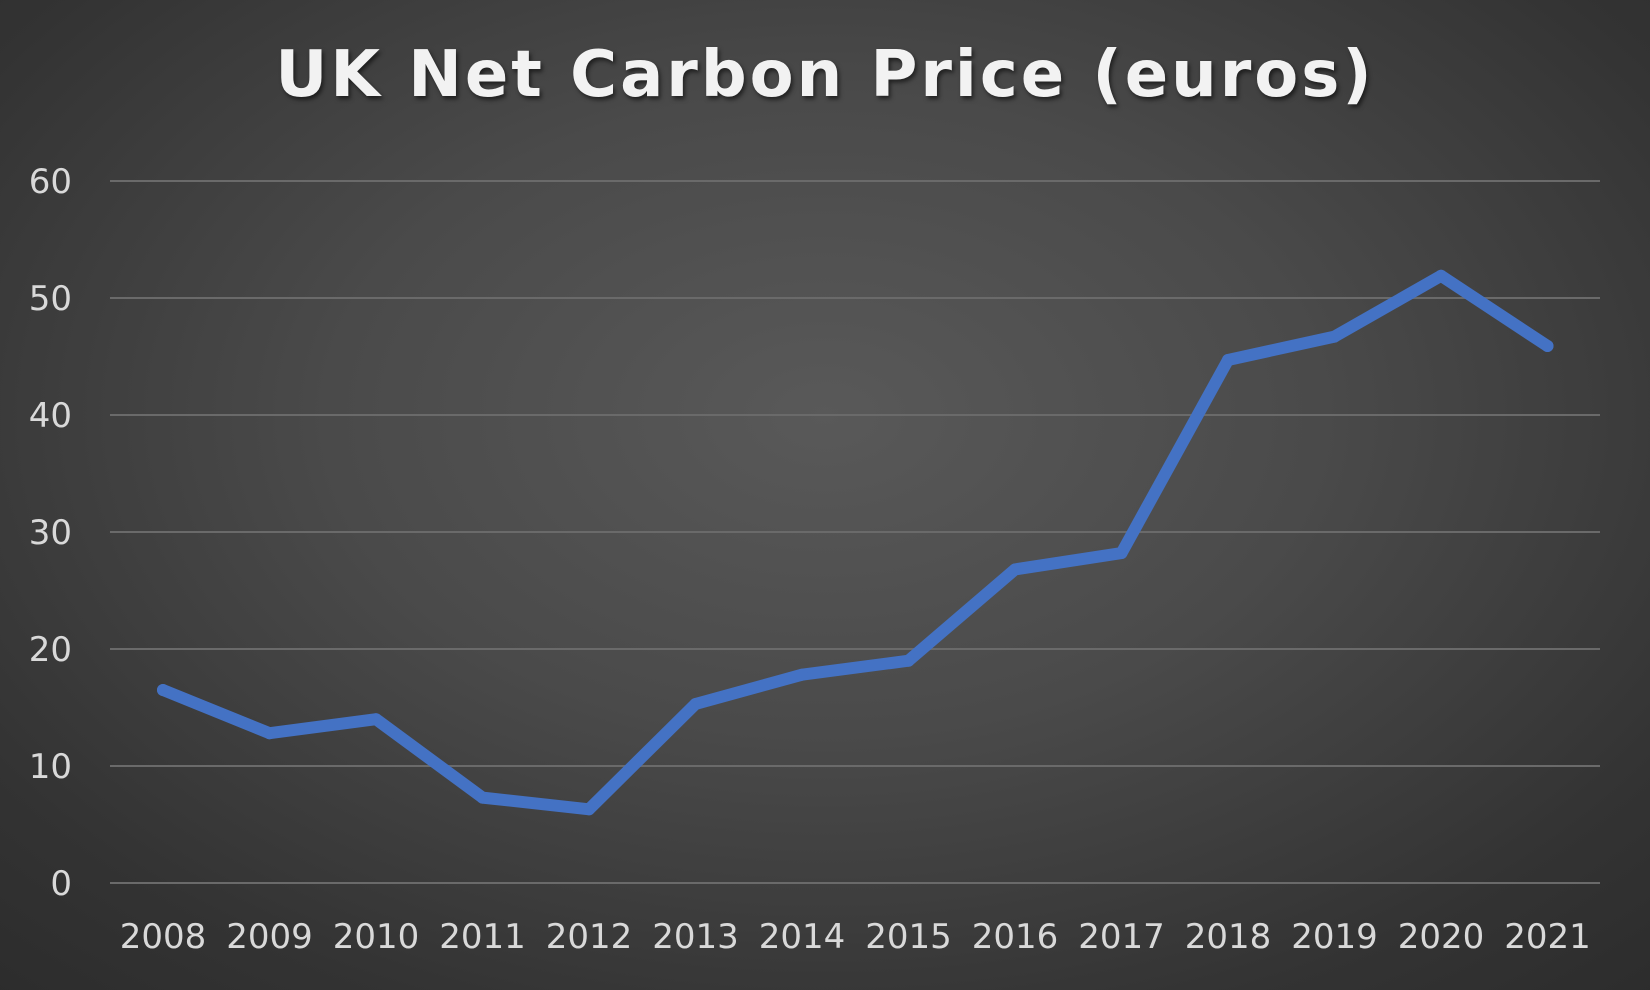 The width and height of the screenshot is (1650, 990). Describe the element at coordinates (825, 75) in the screenshot. I see `chart-title: UK Net Carbon Price (euros)` at that location.